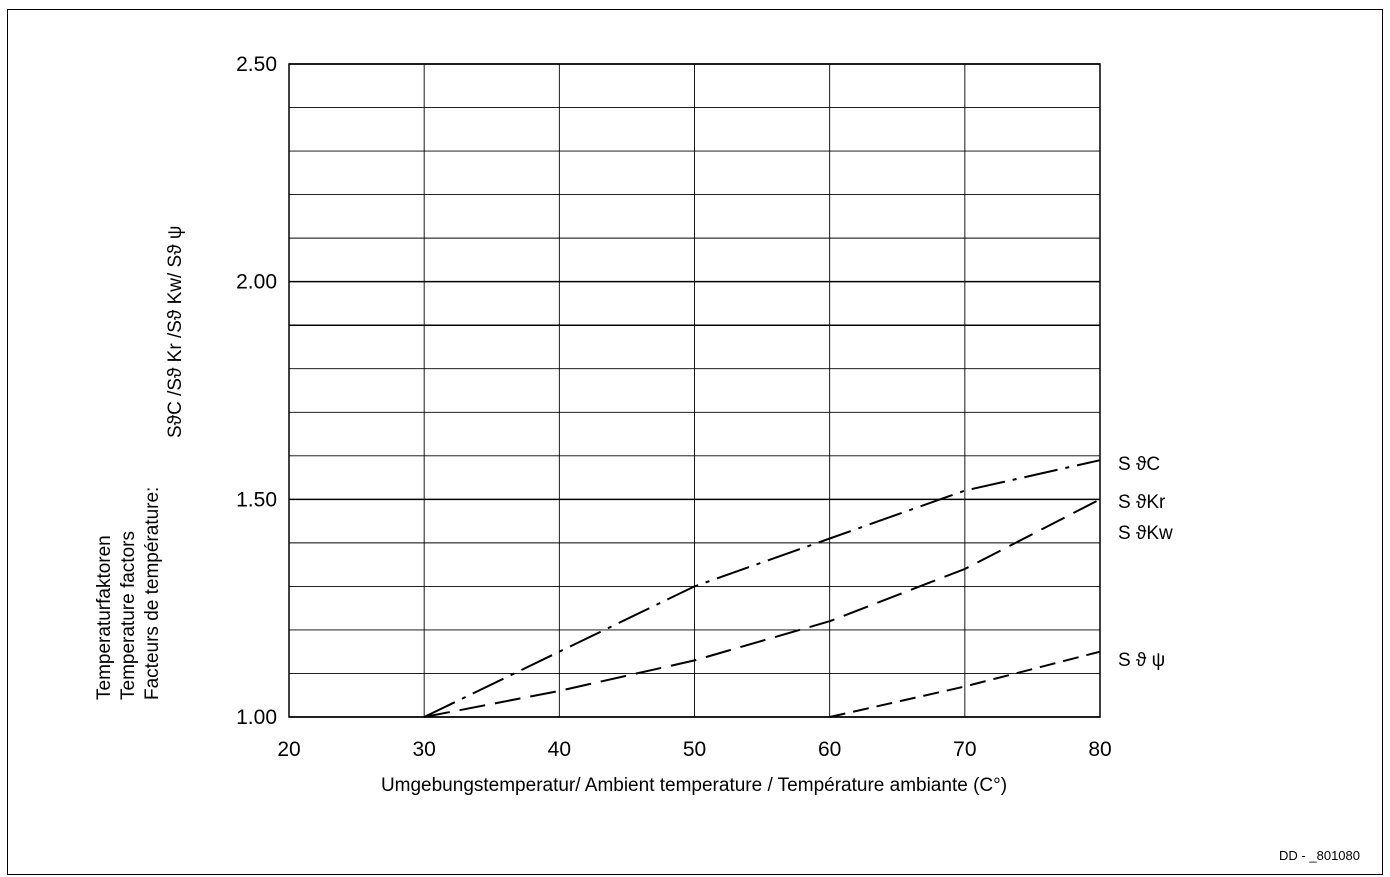 The width and height of the screenshot is (1390, 877). I want to click on y-tick-label: 2.50, so click(256, 64).